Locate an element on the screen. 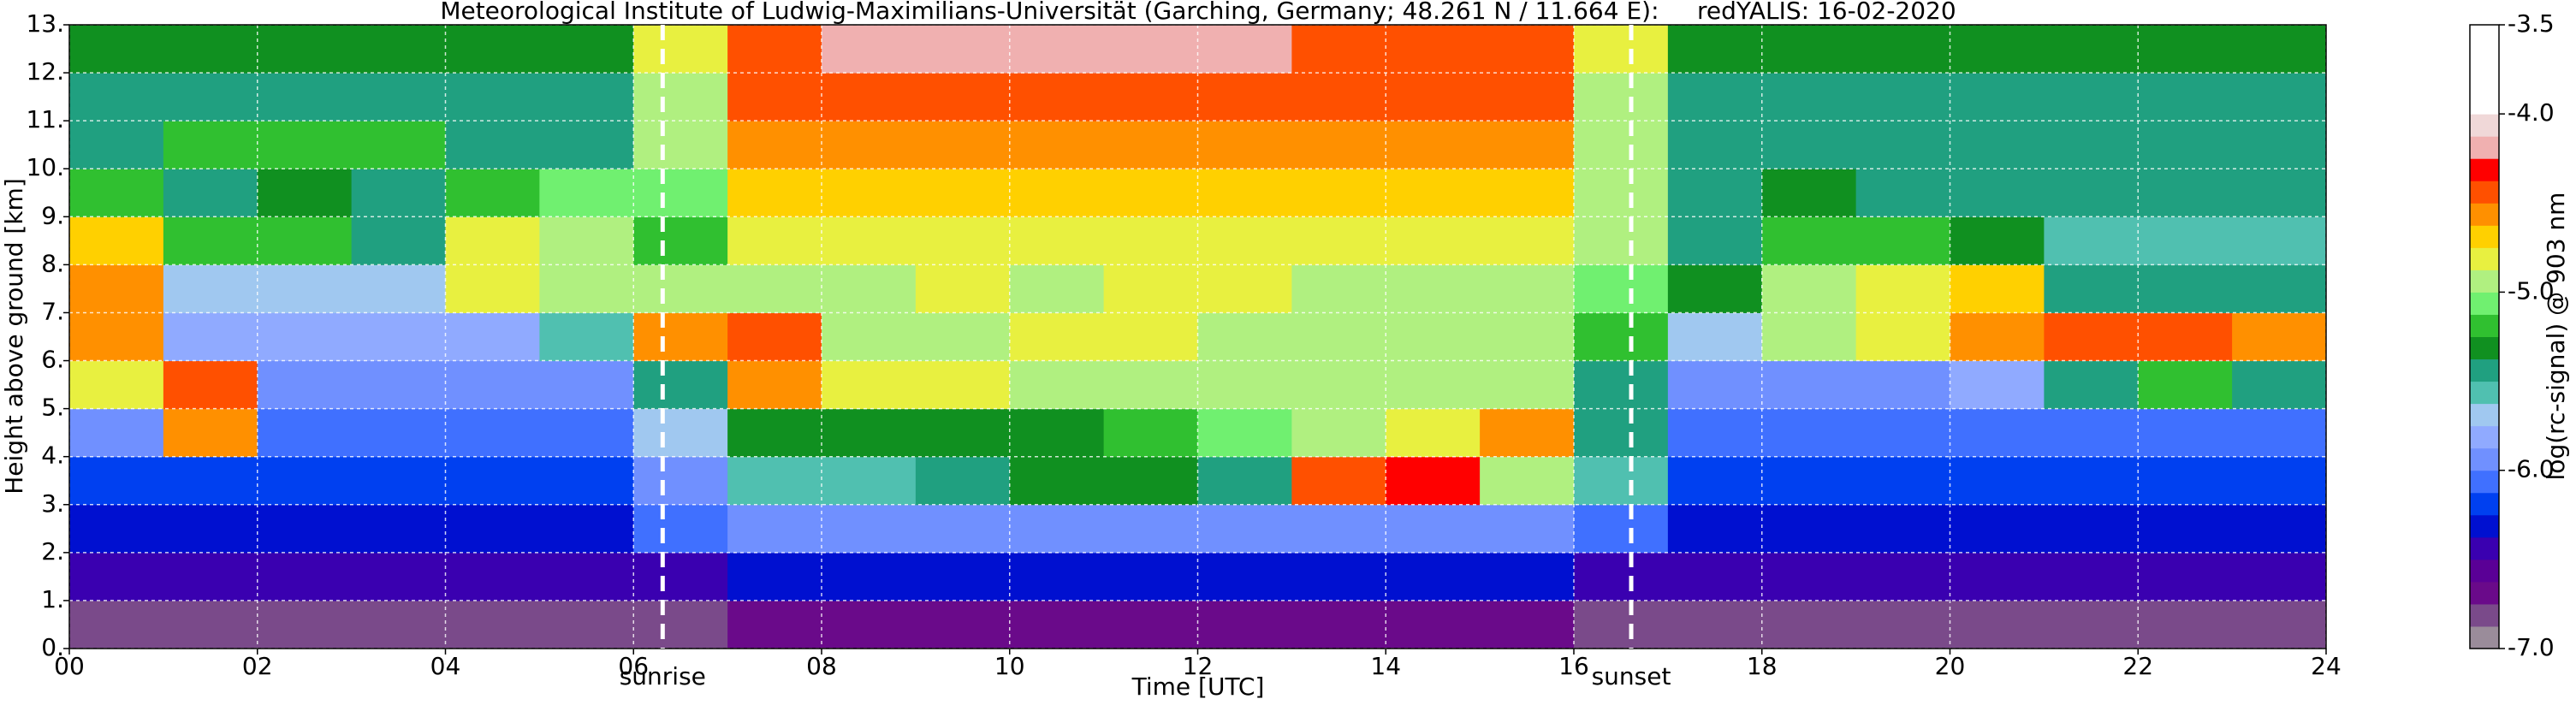 This screenshot has height=705, width=2576. y-tick-label: 13. is located at coordinates (45, 23).